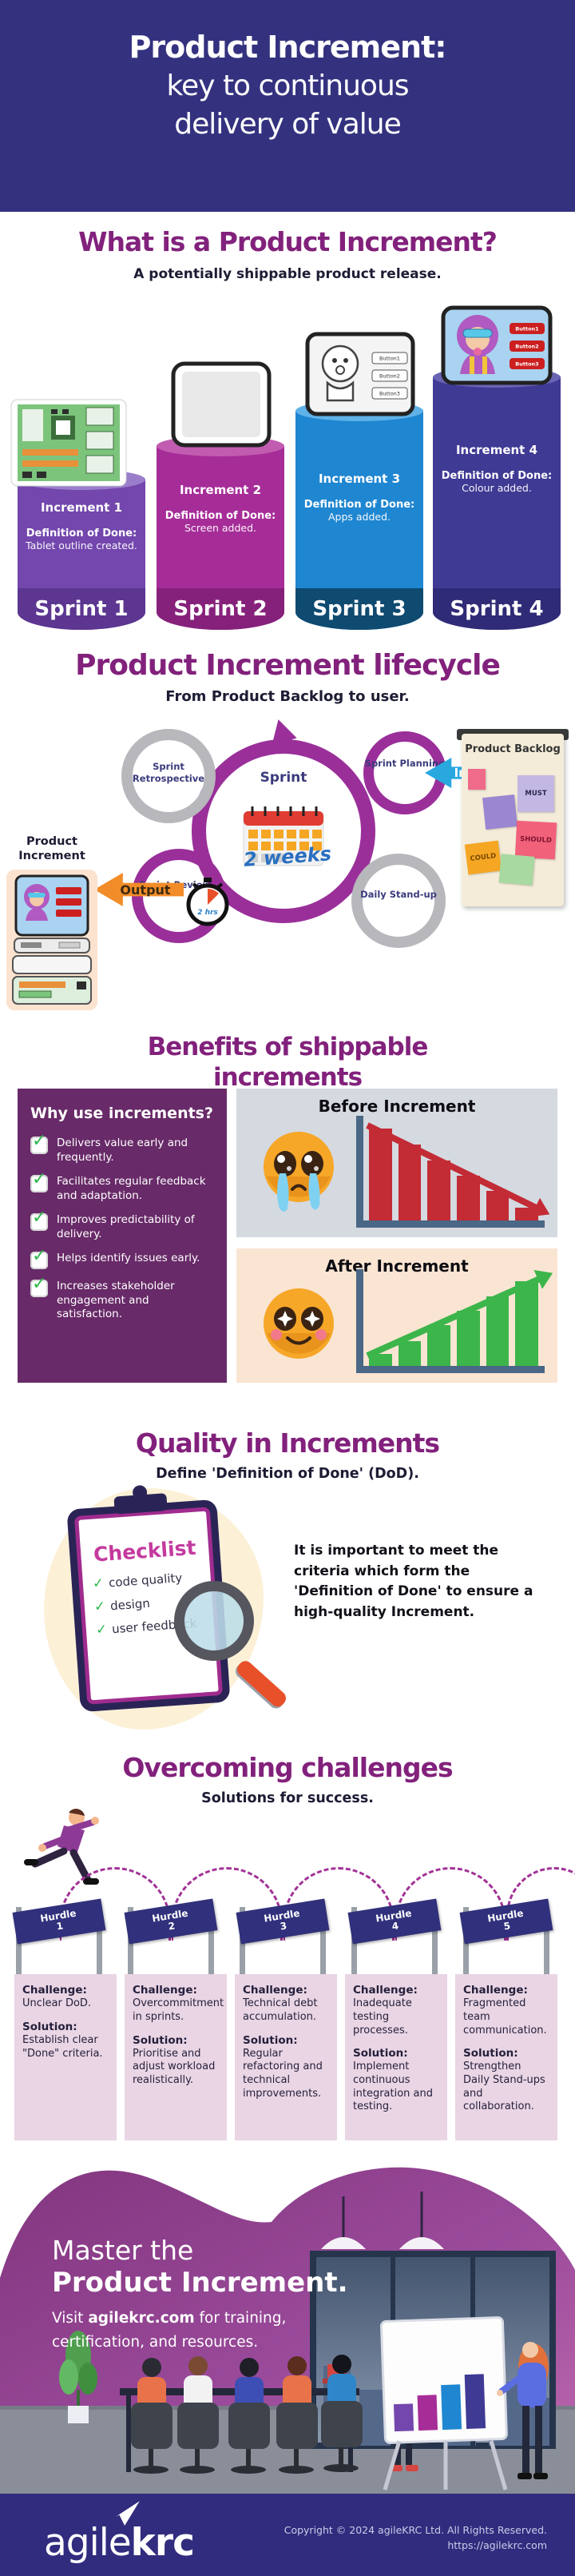  What do you see at coordinates (395, 1936) in the screenshot?
I see `hurdle-4: Hurdle 4` at bounding box center [395, 1936].